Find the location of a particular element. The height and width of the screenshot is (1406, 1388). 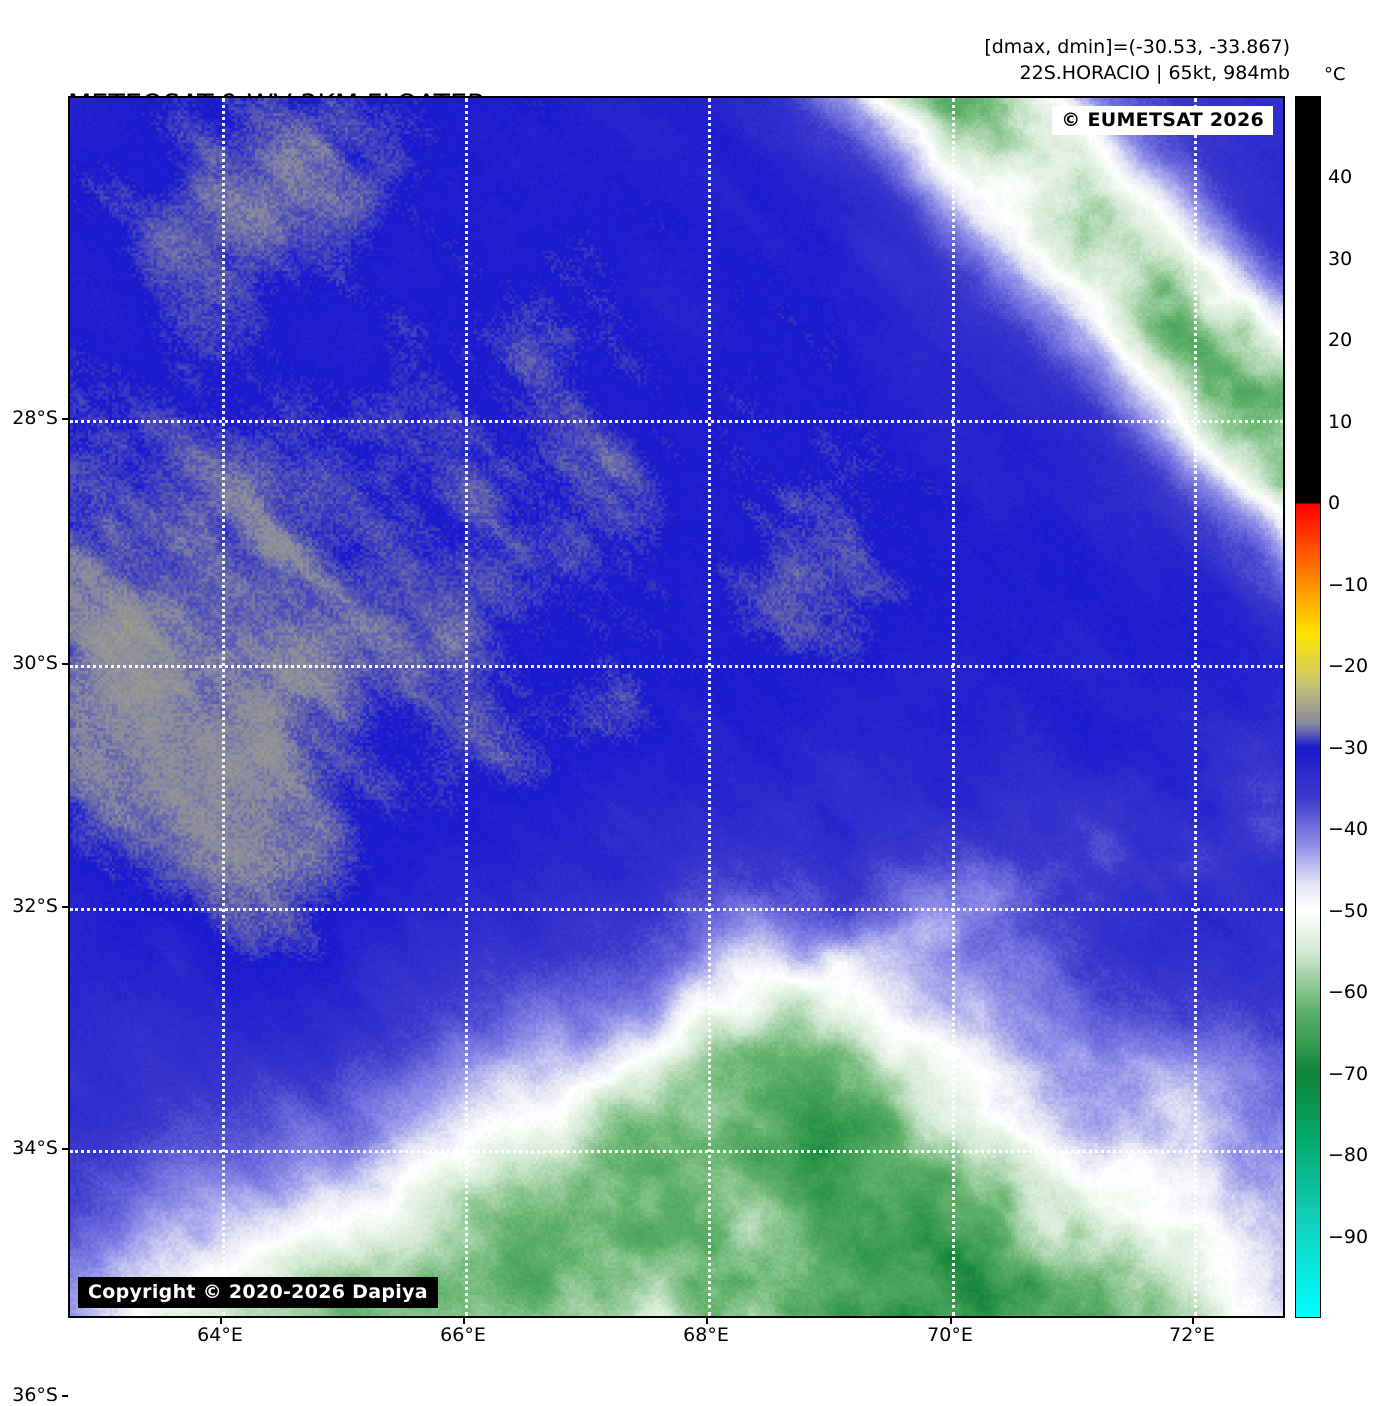

lon-tick-label-72: 72°E is located at coordinates (1192, 1335).